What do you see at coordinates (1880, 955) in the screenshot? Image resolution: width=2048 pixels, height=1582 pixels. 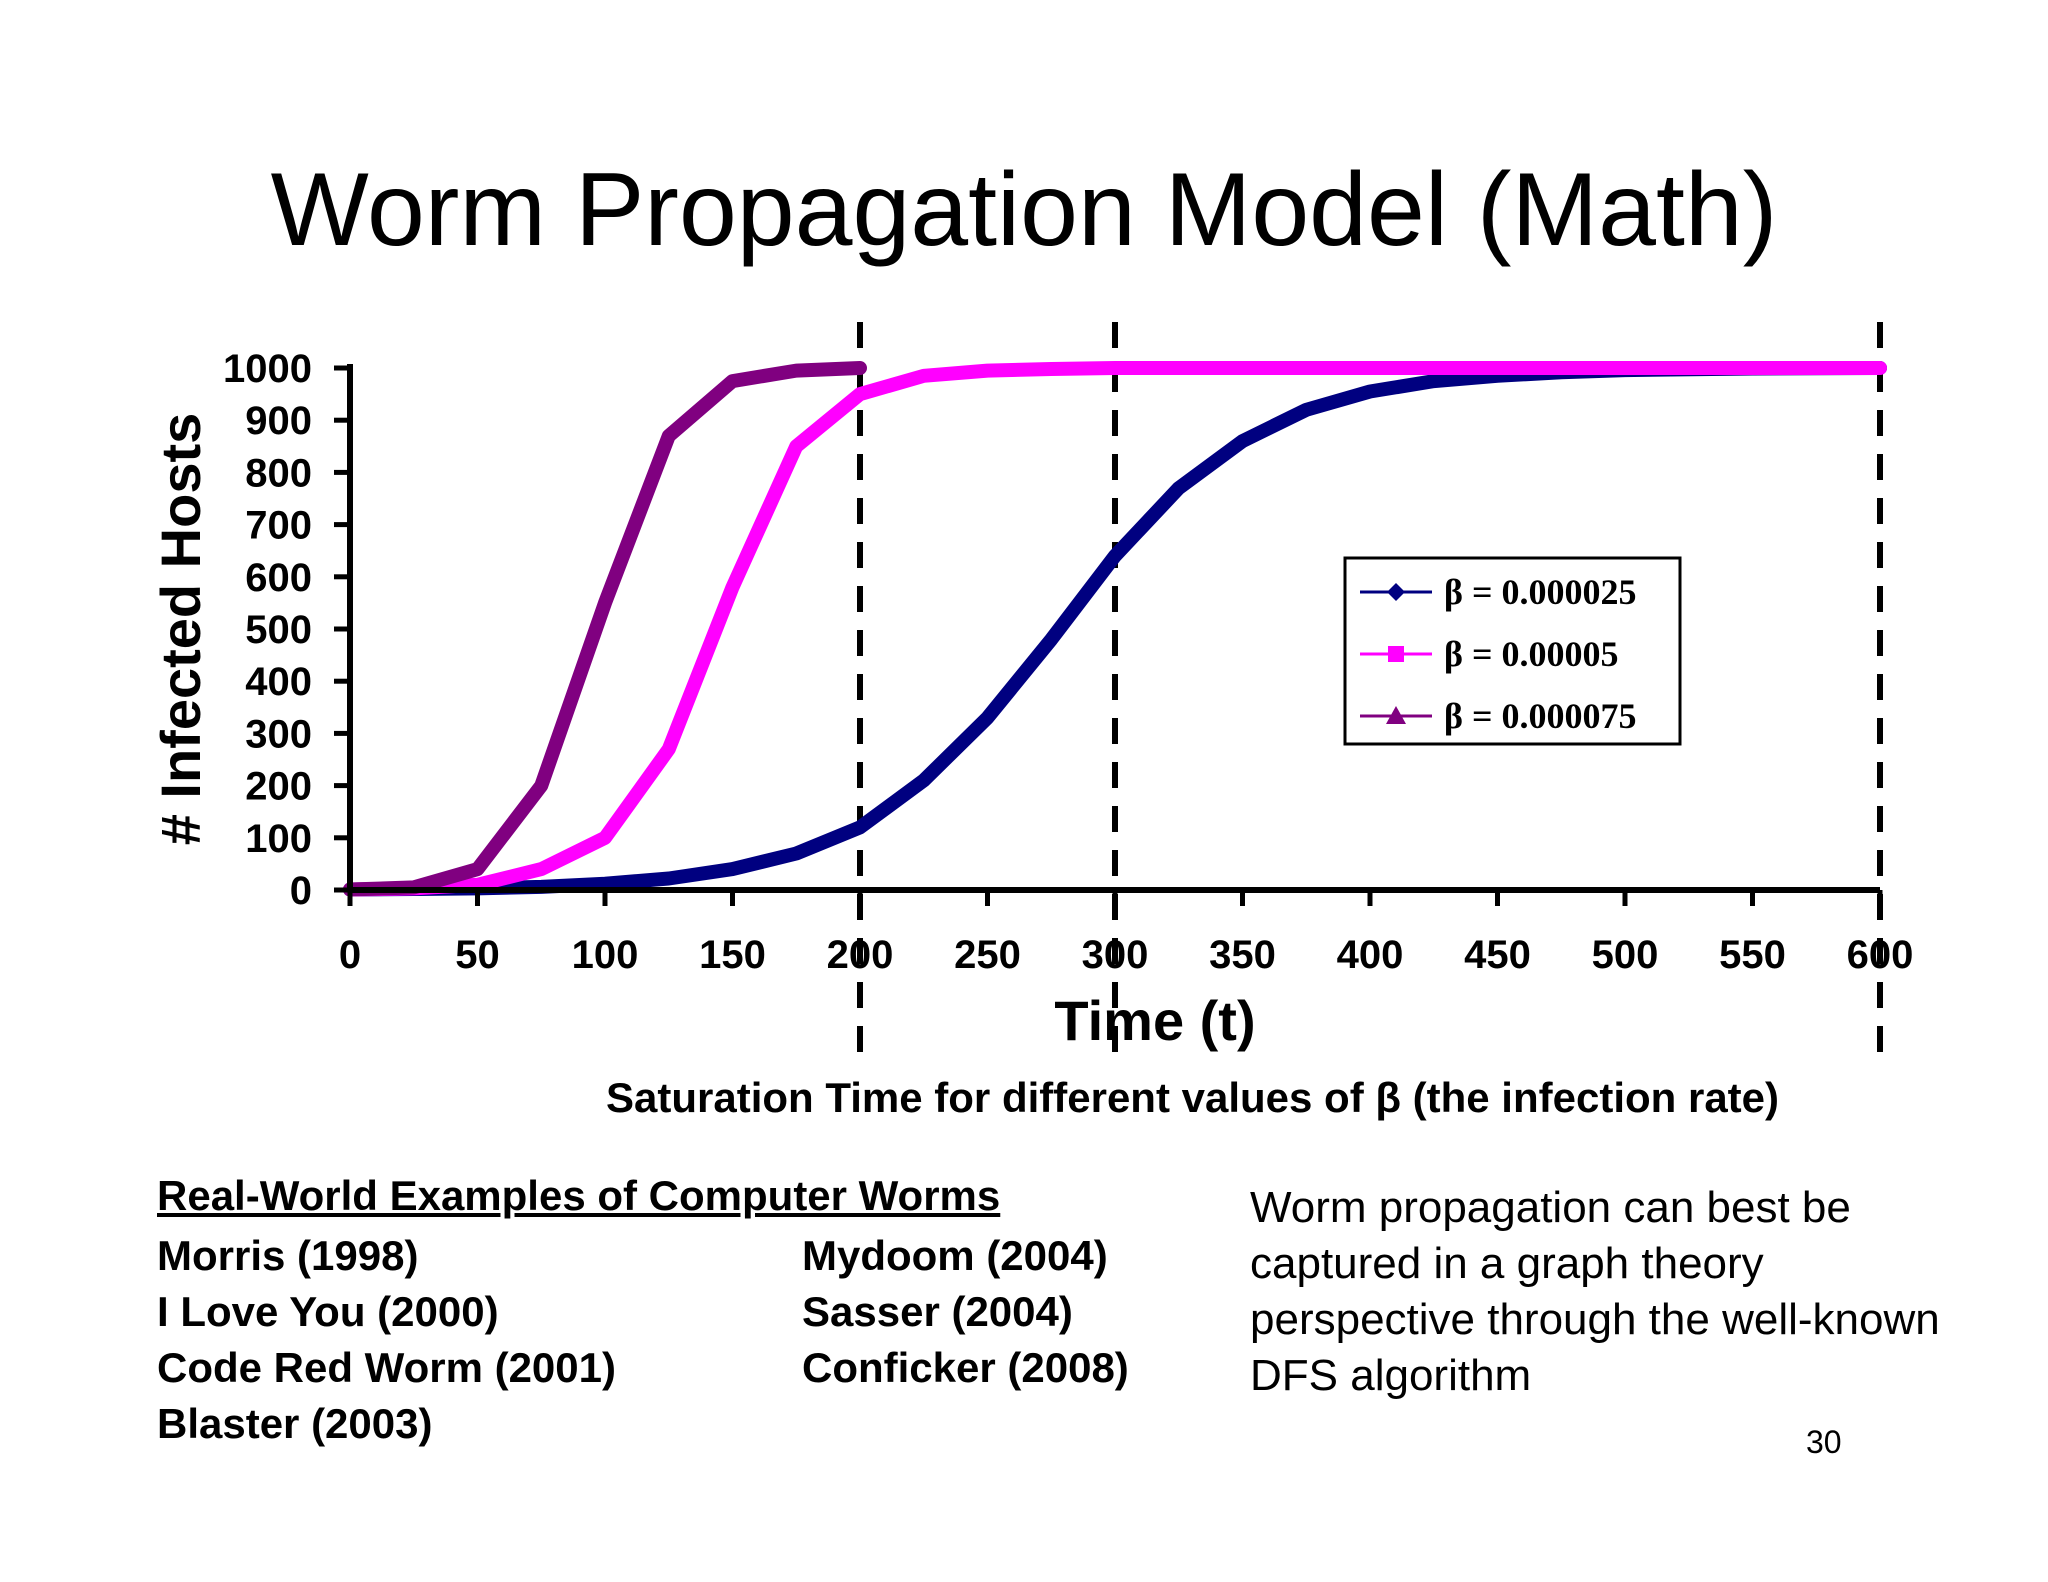 I see `x-tick-label: 600` at bounding box center [1880, 955].